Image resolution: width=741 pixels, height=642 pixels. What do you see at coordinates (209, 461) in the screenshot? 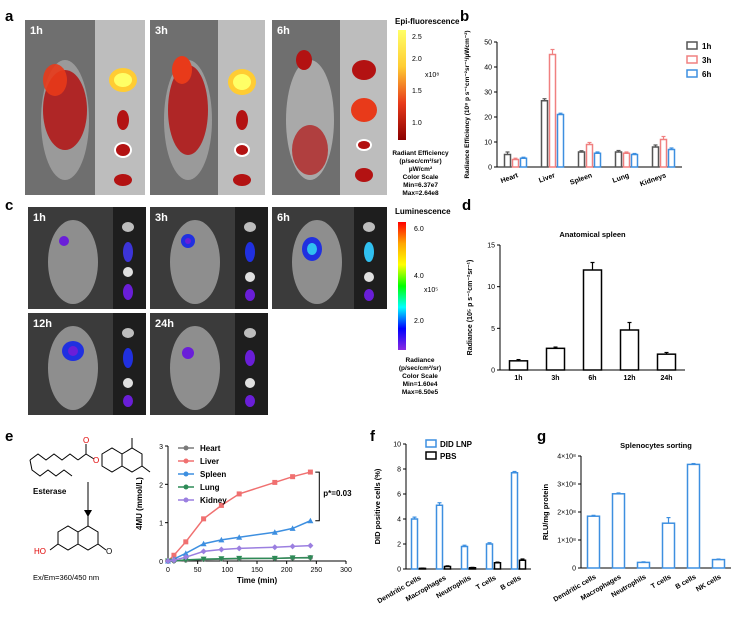
I see `legend-label: Liver` at bounding box center [209, 461].